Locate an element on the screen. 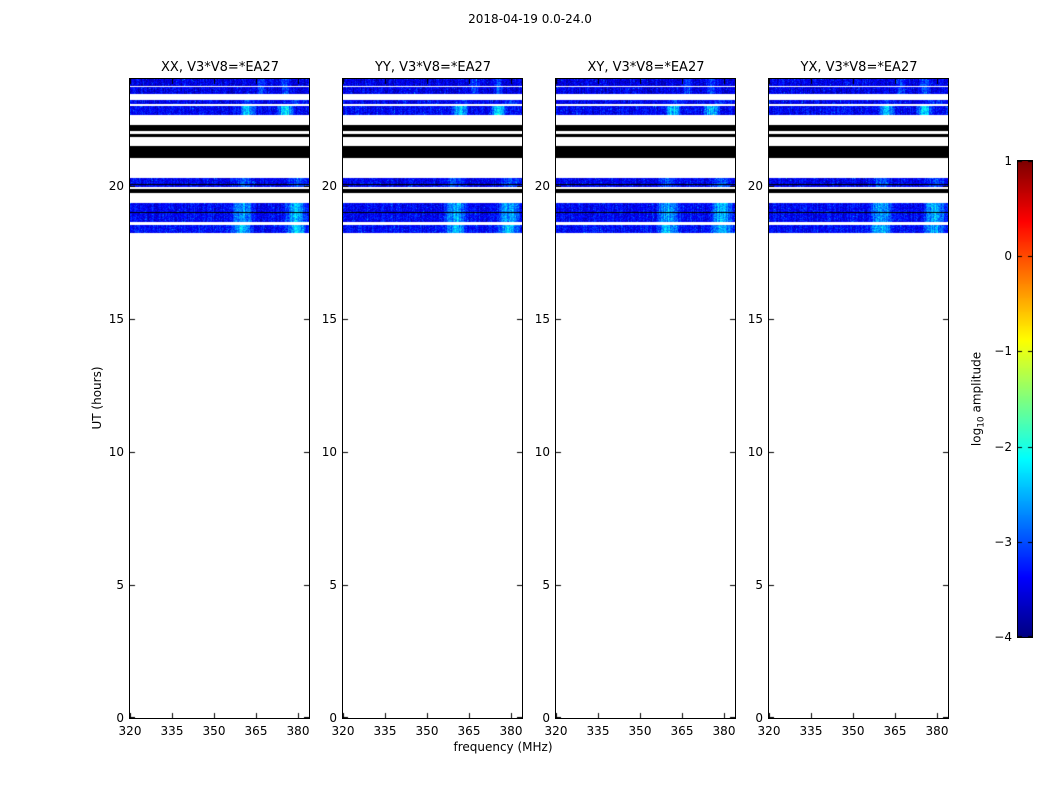 The image size is (1050, 800). panel-yy: YY, V3*V8=*EA27 is located at coordinates (432, 389).